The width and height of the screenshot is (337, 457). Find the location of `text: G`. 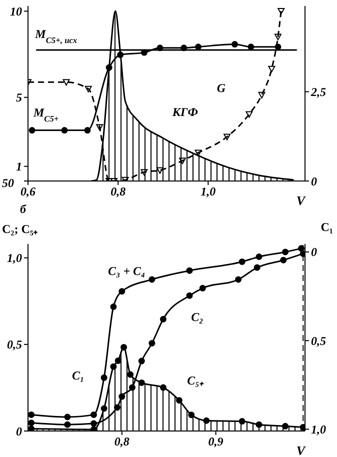

text: G is located at coordinates (221, 88).